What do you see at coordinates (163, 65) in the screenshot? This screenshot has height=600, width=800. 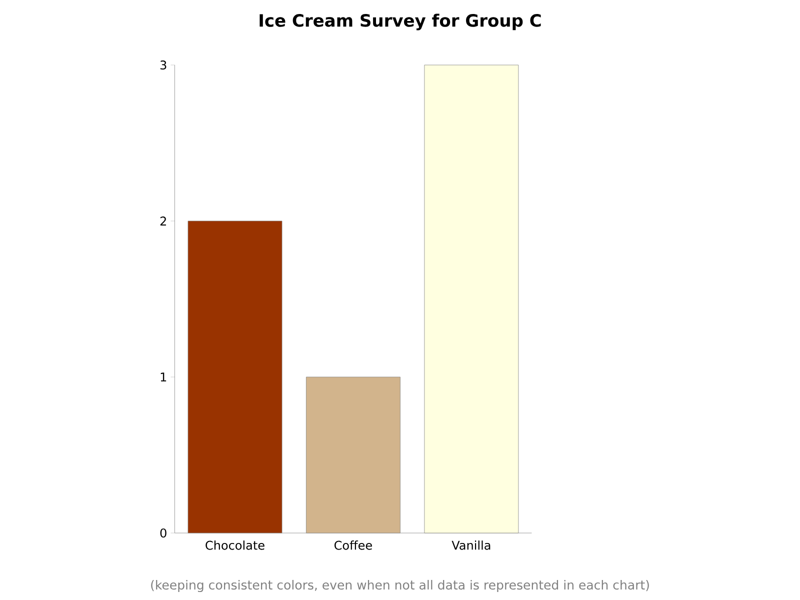 I see `y-tick-label: 3` at bounding box center [163, 65].